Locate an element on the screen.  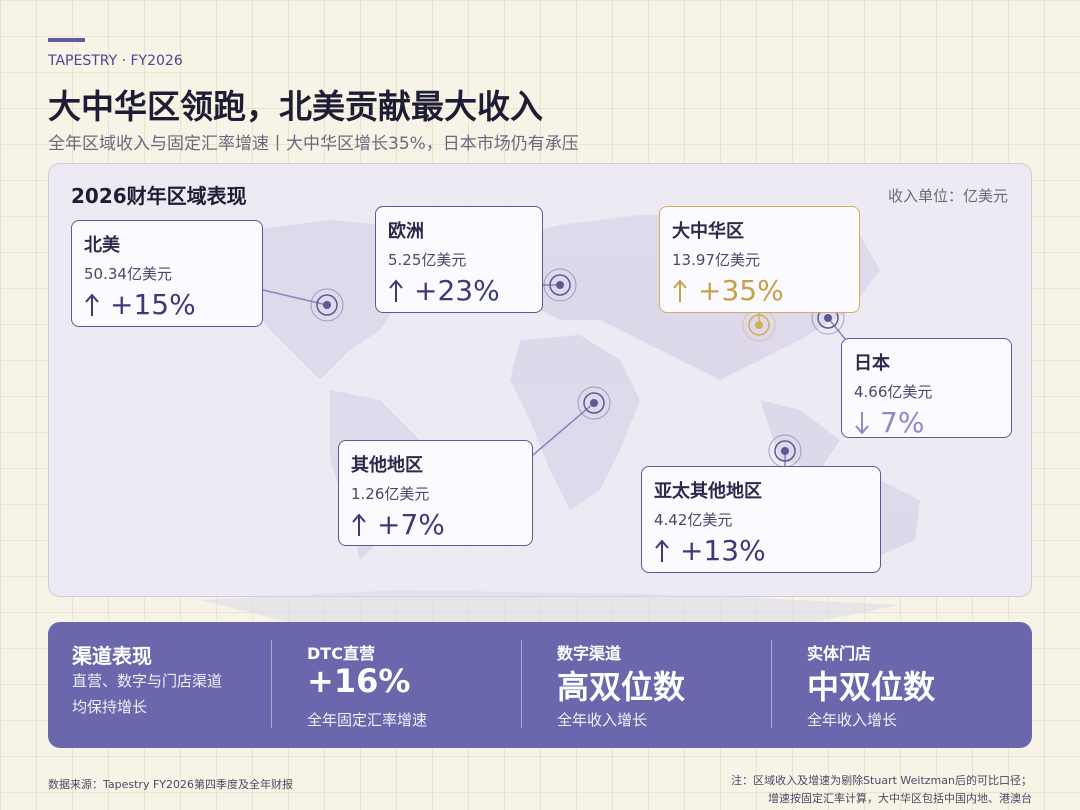
region-growth-row: +23% is located at coordinates (459, 290).